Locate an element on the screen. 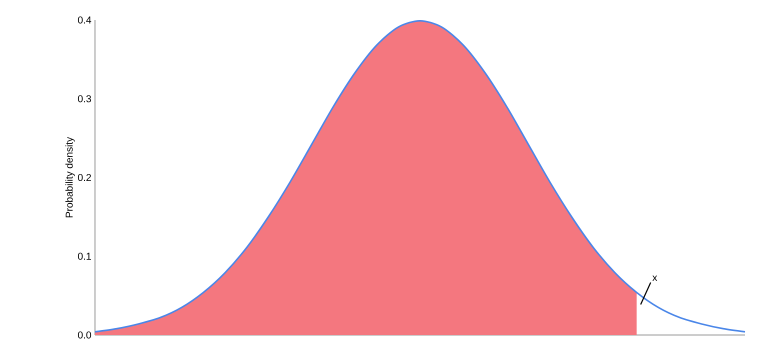 The width and height of the screenshot is (768, 348). y-axis-title: Probability density is located at coordinates (70, 177).